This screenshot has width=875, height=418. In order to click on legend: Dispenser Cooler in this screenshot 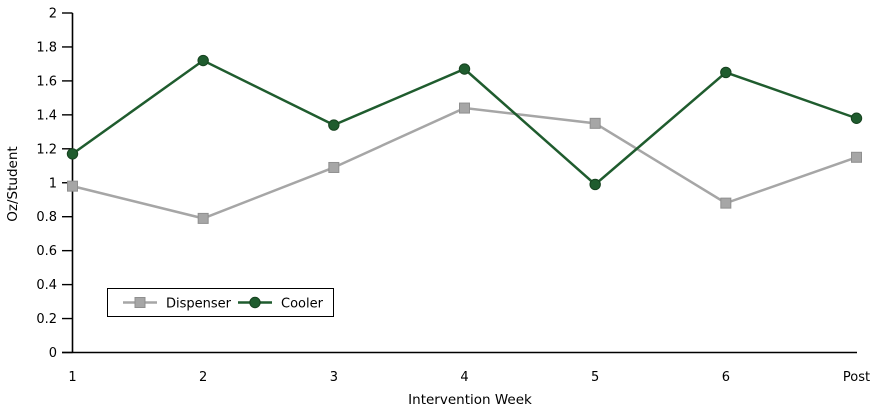, I will do `click(220, 302)`.